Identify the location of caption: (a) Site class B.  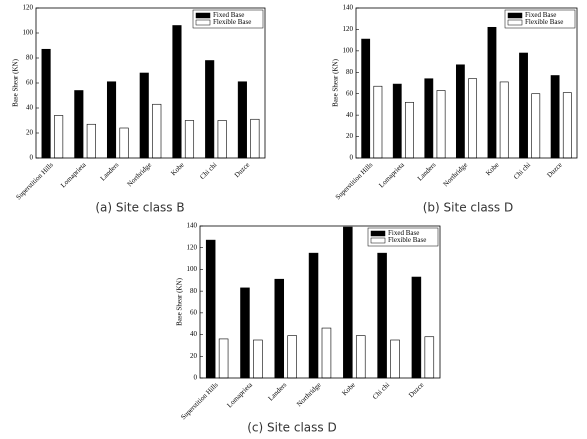
(139, 208).